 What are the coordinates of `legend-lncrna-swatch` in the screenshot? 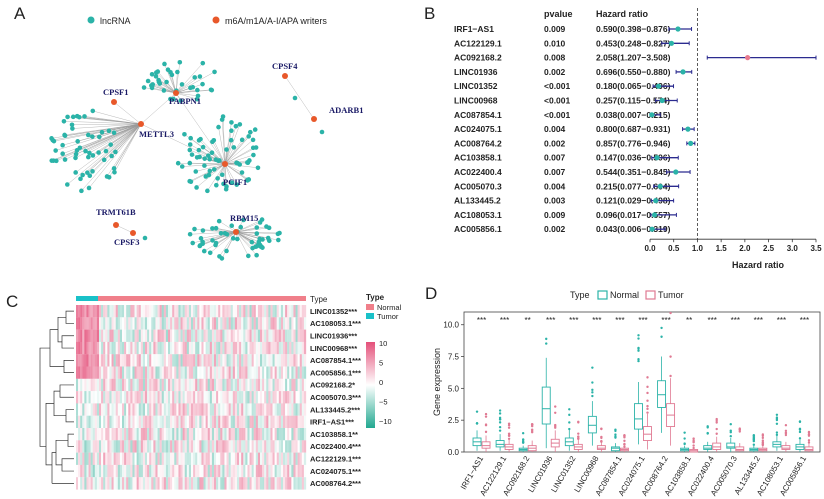 It's located at (91, 20).